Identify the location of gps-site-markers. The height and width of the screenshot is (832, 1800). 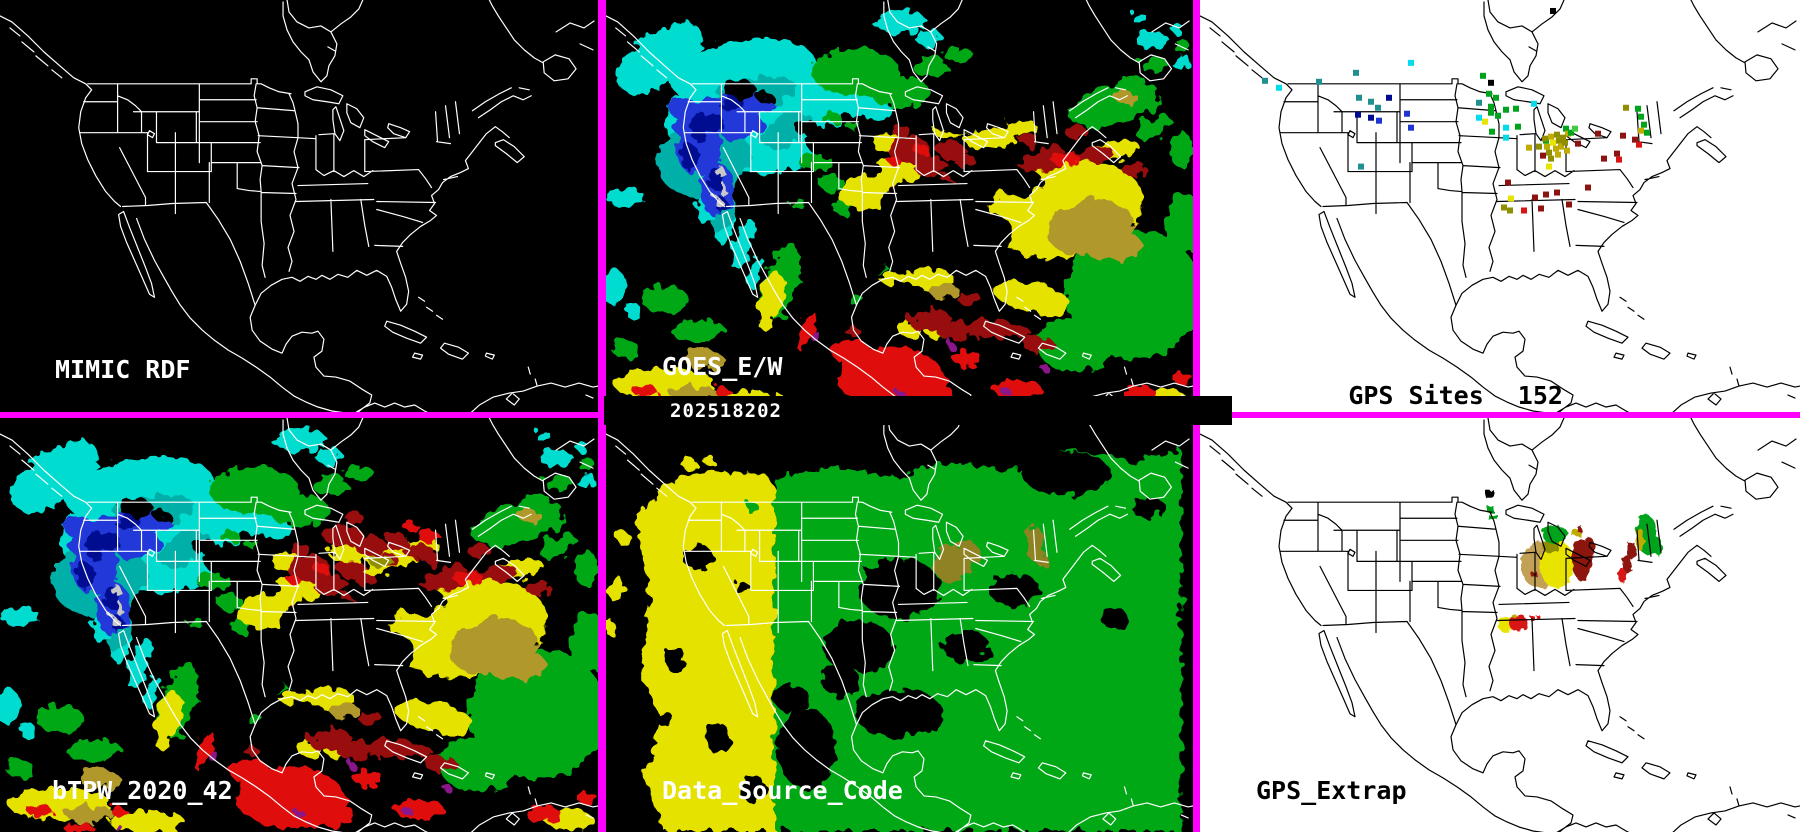
(1456, 110).